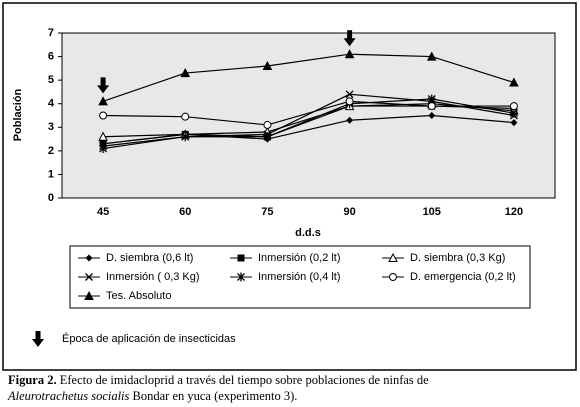 This screenshot has height=407, width=580. I want to click on caption-label: Figura 2., so click(32, 380).